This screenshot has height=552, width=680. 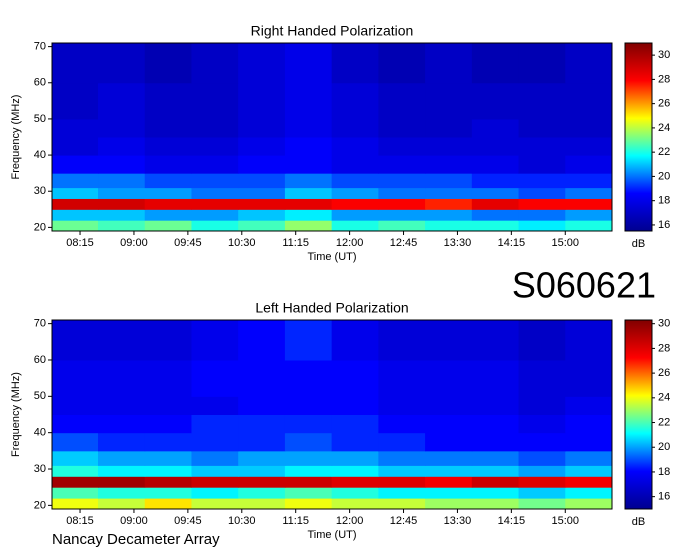 I want to click on colorbar-tick-label: 30, so click(x=664, y=324).